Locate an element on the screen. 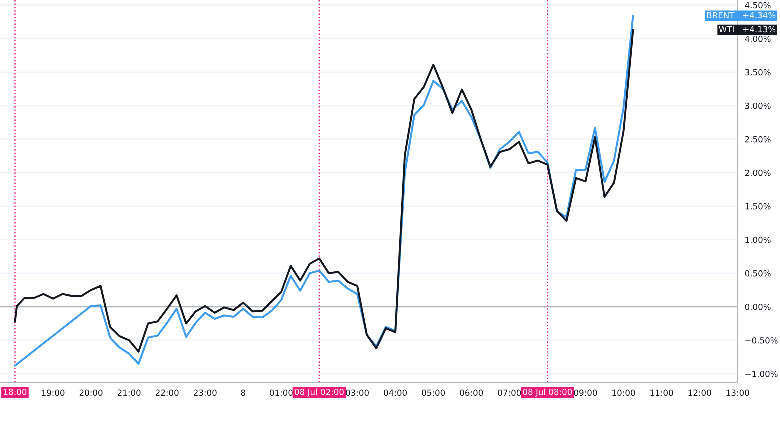  ref-line-label: 18:00 is located at coordinates (15, 392).